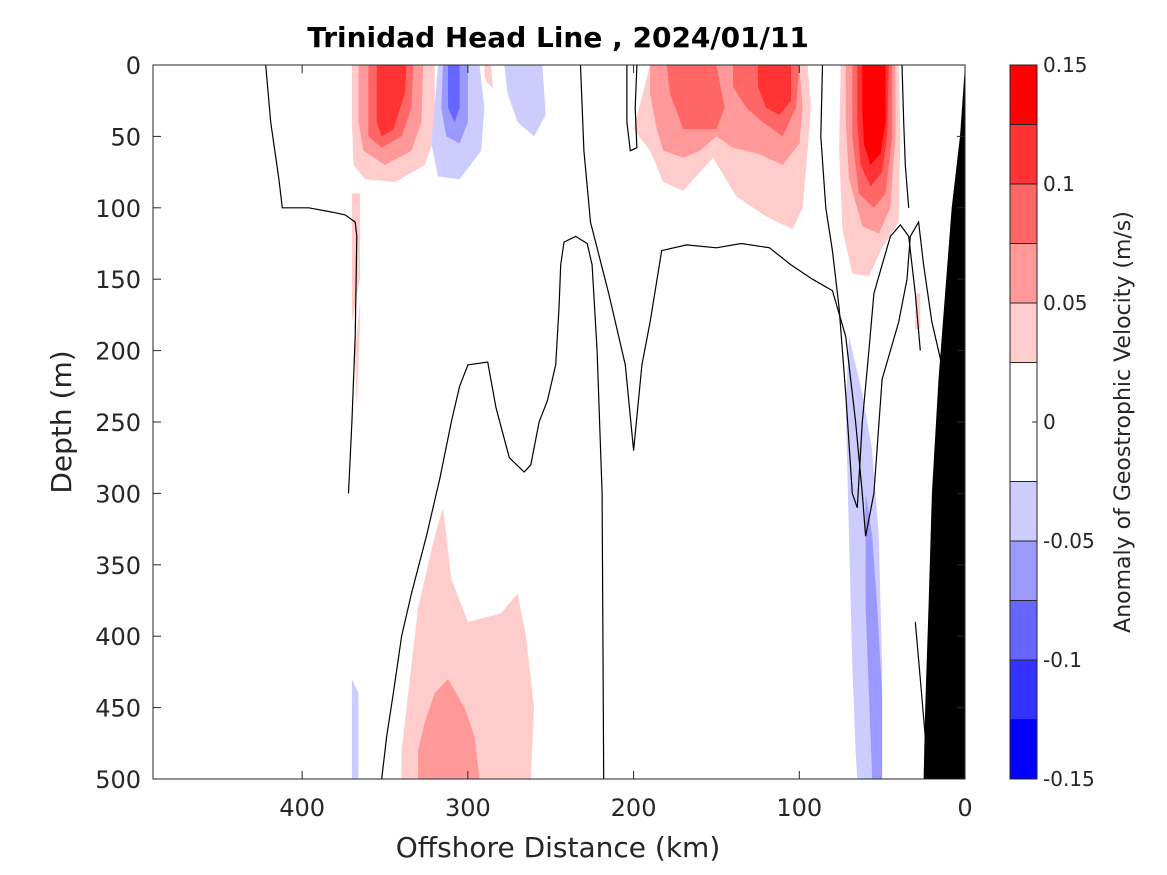 The image size is (1167, 875). Describe the element at coordinates (799, 808) in the screenshot. I see `x-tick-label: 100` at that location.